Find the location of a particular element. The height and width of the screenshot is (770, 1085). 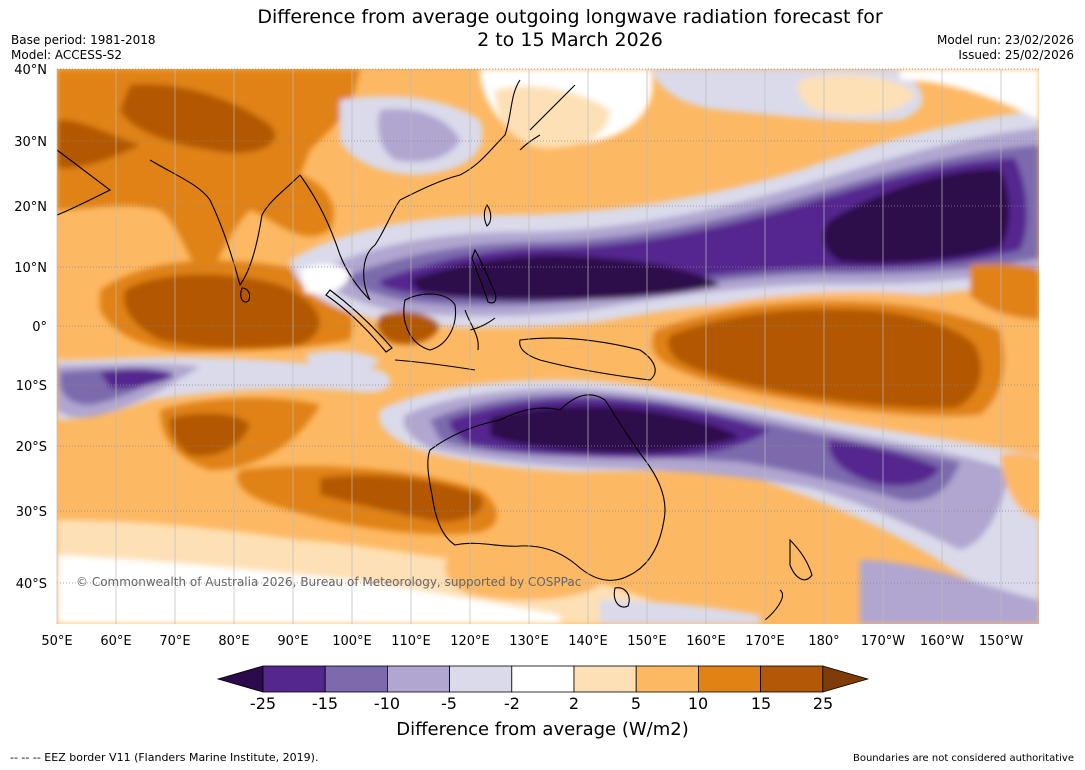

colorbar-label: 25 is located at coordinates (823, 703).